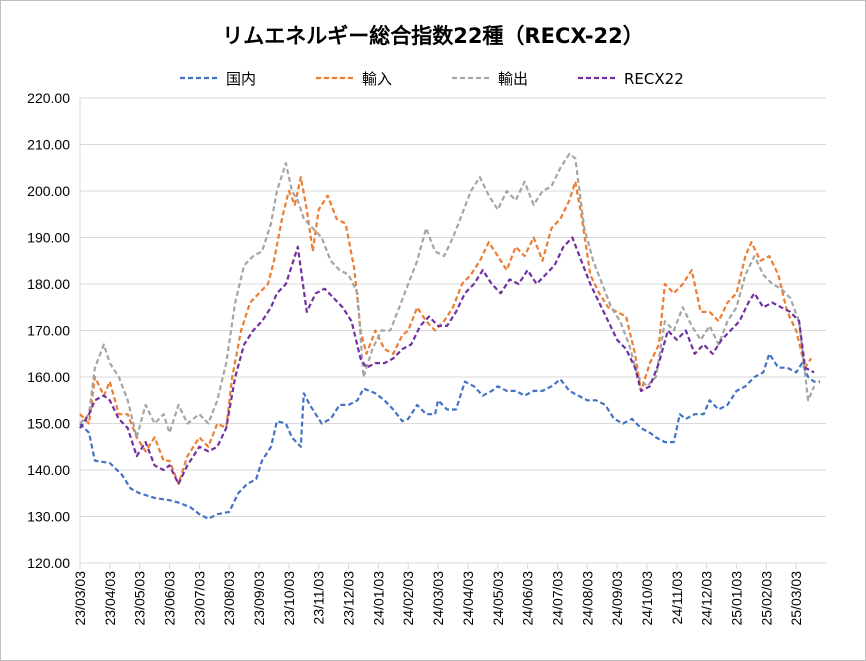 The image size is (866, 661). I want to click on y-tick-label: 120.00, so click(48, 563).